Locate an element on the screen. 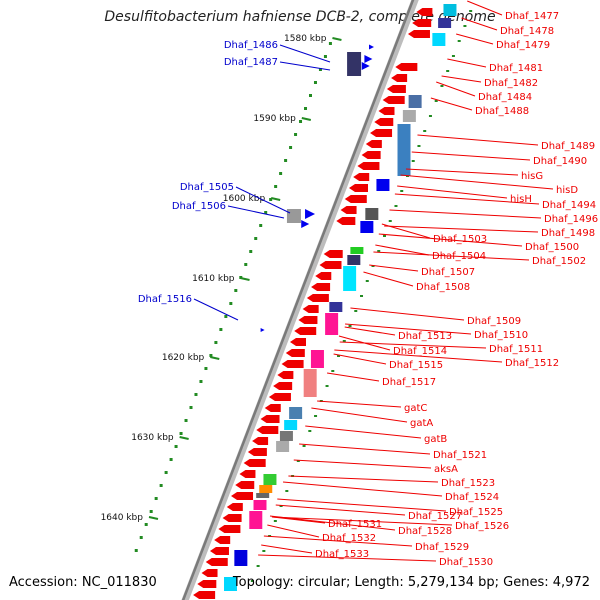 This screenshot has width=600, height=600. reverse-gene-label: Dhaf_1488 is located at coordinates (502, 111).